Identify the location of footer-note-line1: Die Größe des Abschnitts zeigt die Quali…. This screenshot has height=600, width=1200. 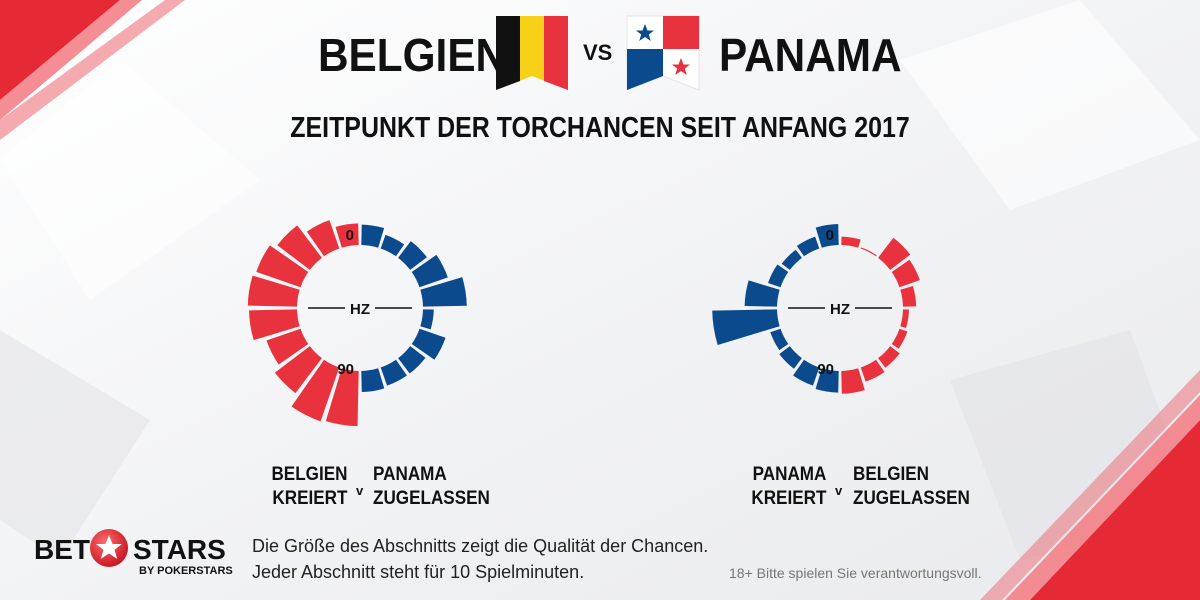
(480, 546).